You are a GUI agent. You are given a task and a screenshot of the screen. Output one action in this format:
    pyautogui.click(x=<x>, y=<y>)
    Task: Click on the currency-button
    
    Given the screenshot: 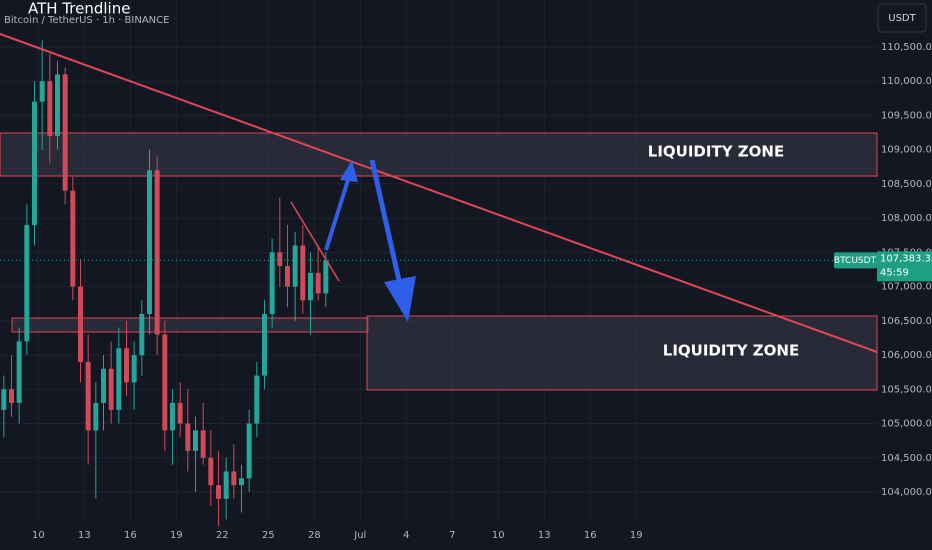 What is the action you would take?
    pyautogui.click(x=902, y=18)
    